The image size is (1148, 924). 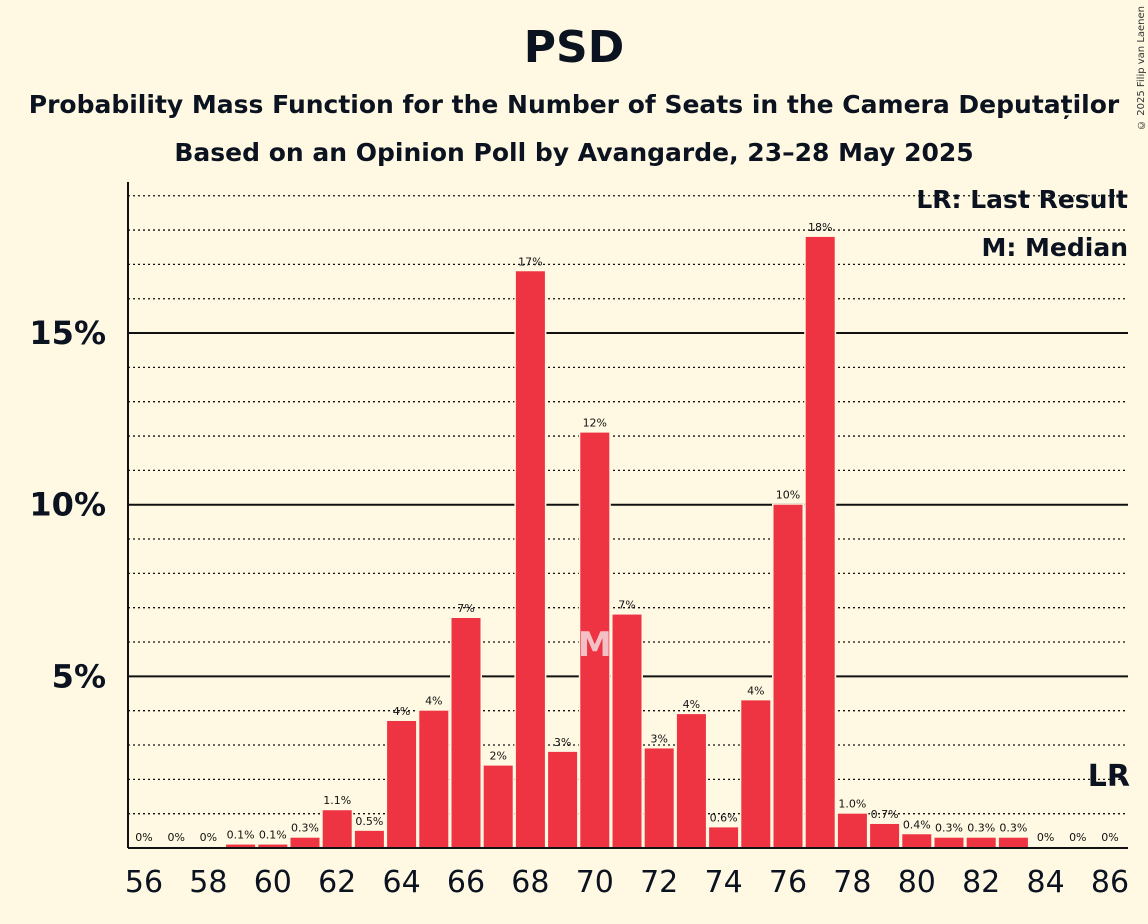 What do you see at coordinates (1110, 882) in the screenshot?
I see `x-tick-86: 86` at bounding box center [1110, 882].